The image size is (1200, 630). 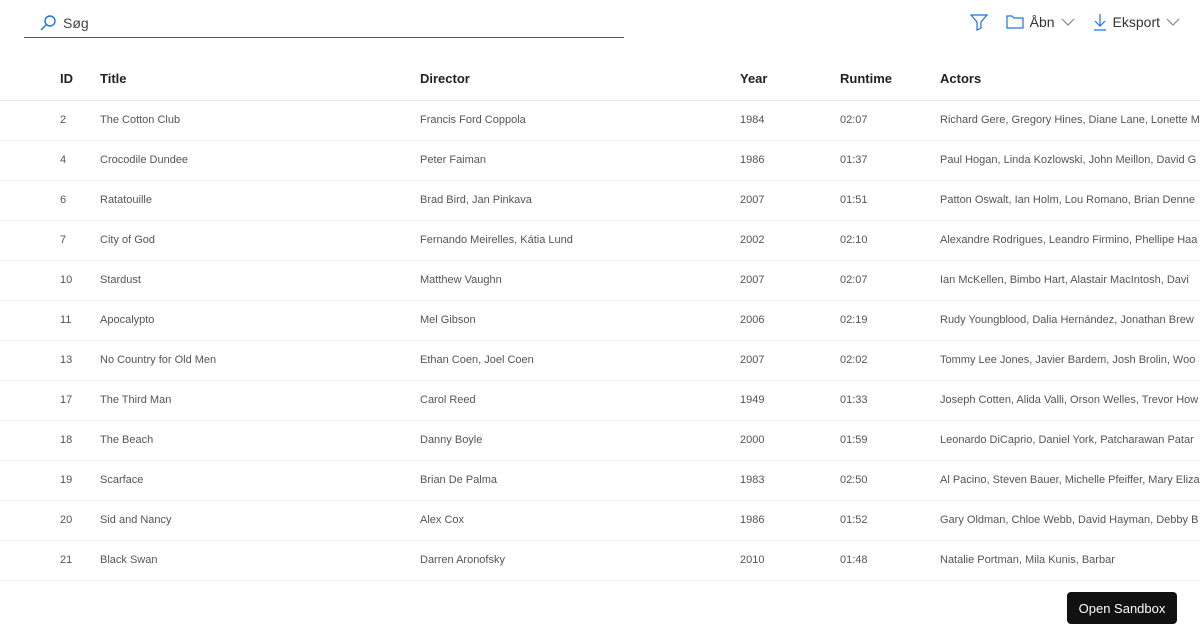 What do you see at coordinates (1070, 79) in the screenshot?
I see `column-header-actors: Actors` at bounding box center [1070, 79].